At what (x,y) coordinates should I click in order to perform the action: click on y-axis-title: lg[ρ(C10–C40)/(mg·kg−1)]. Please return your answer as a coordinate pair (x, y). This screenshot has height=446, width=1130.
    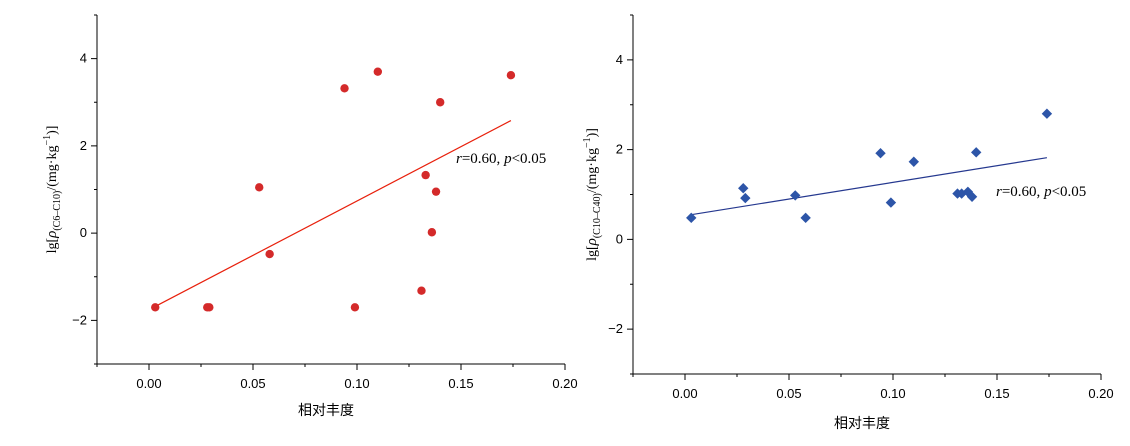
    Looking at the image, I should click on (592, 194).